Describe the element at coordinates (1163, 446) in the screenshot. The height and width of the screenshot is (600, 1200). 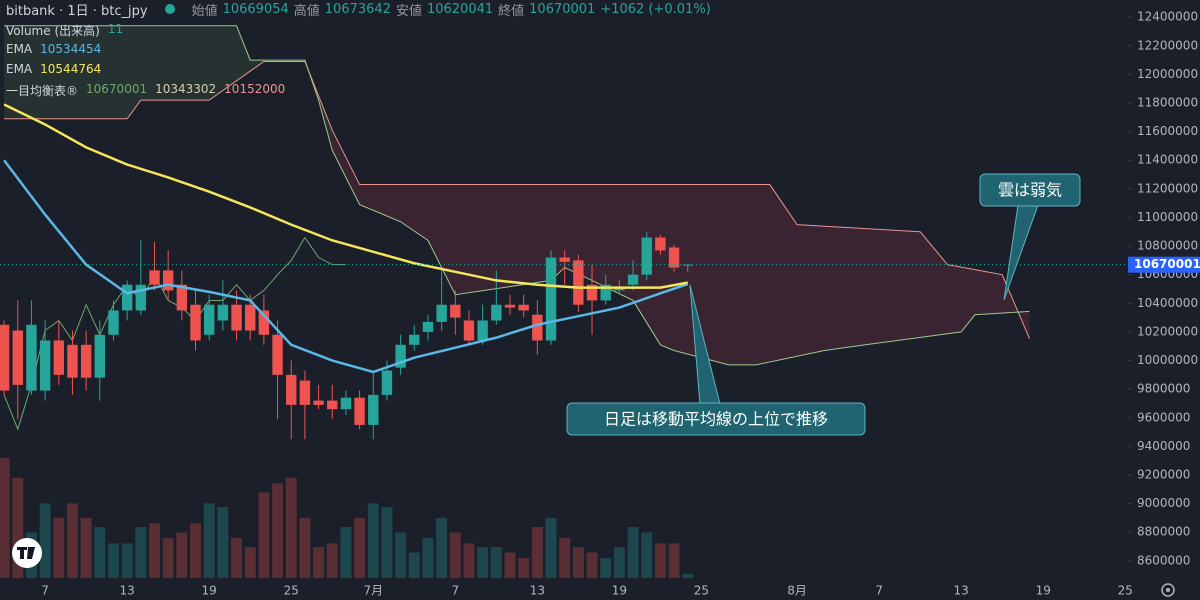
I see `y-tick-label: 9400000` at that location.